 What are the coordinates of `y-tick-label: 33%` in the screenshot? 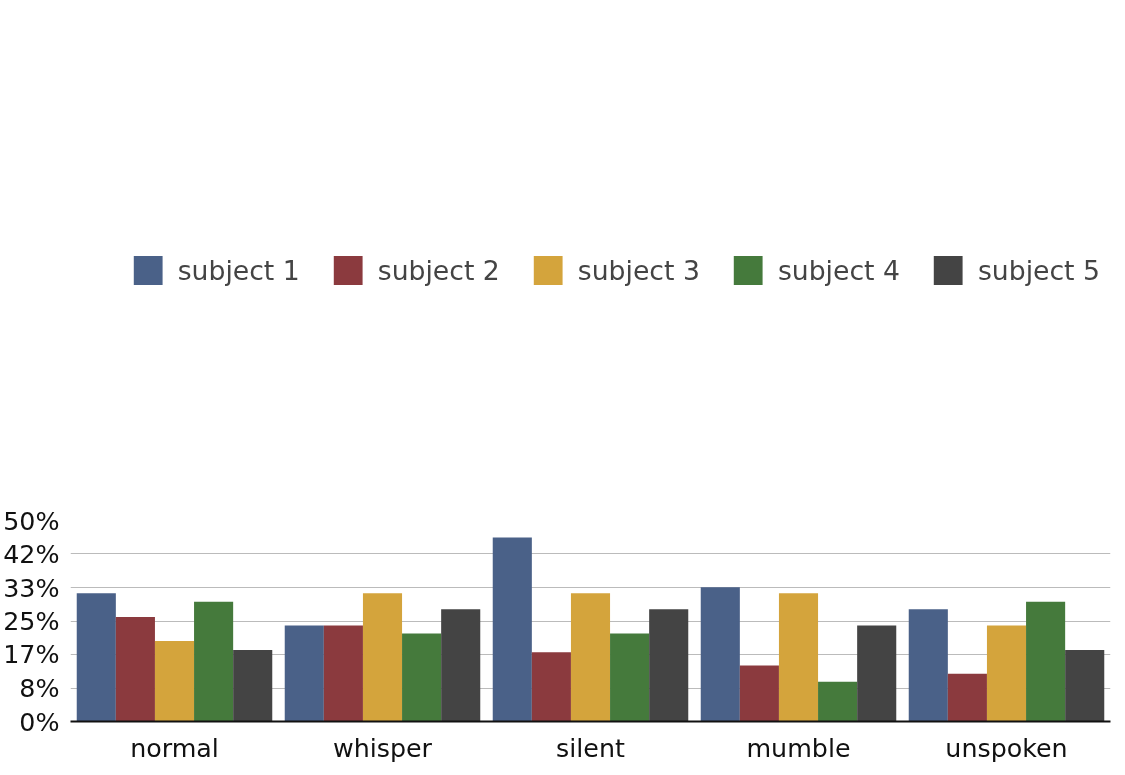 It's located at (31, 587).